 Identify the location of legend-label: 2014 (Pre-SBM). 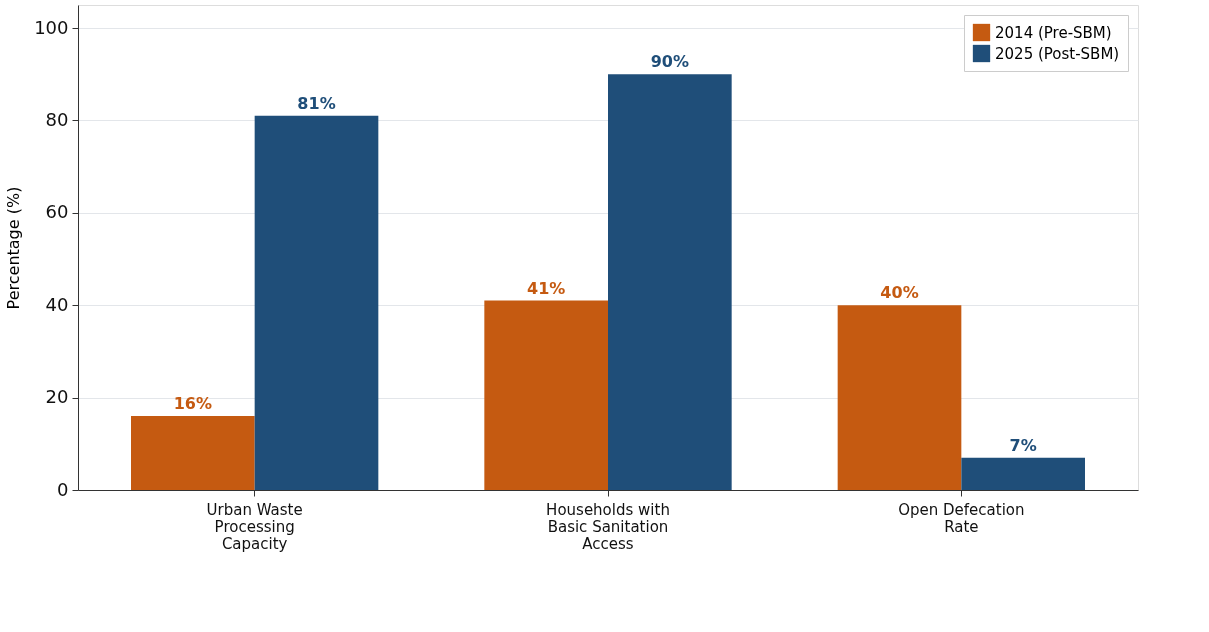
(1053, 32).